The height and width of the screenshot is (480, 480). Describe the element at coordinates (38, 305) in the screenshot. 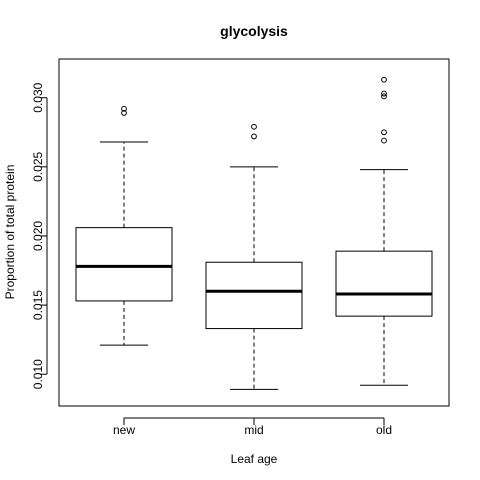

I see `y-tick-label: 0.015` at that location.